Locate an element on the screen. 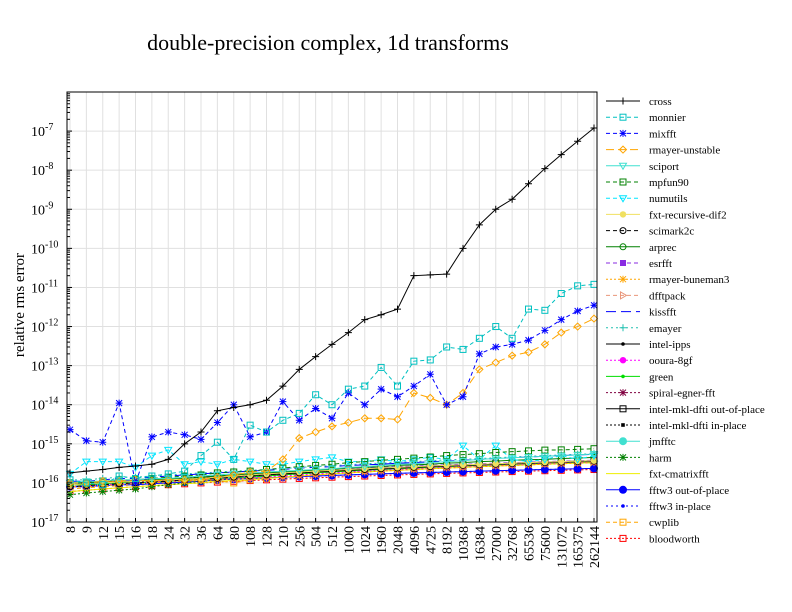 This screenshot has height=612, width=792. legend-label: emayer is located at coordinates (665, 329).